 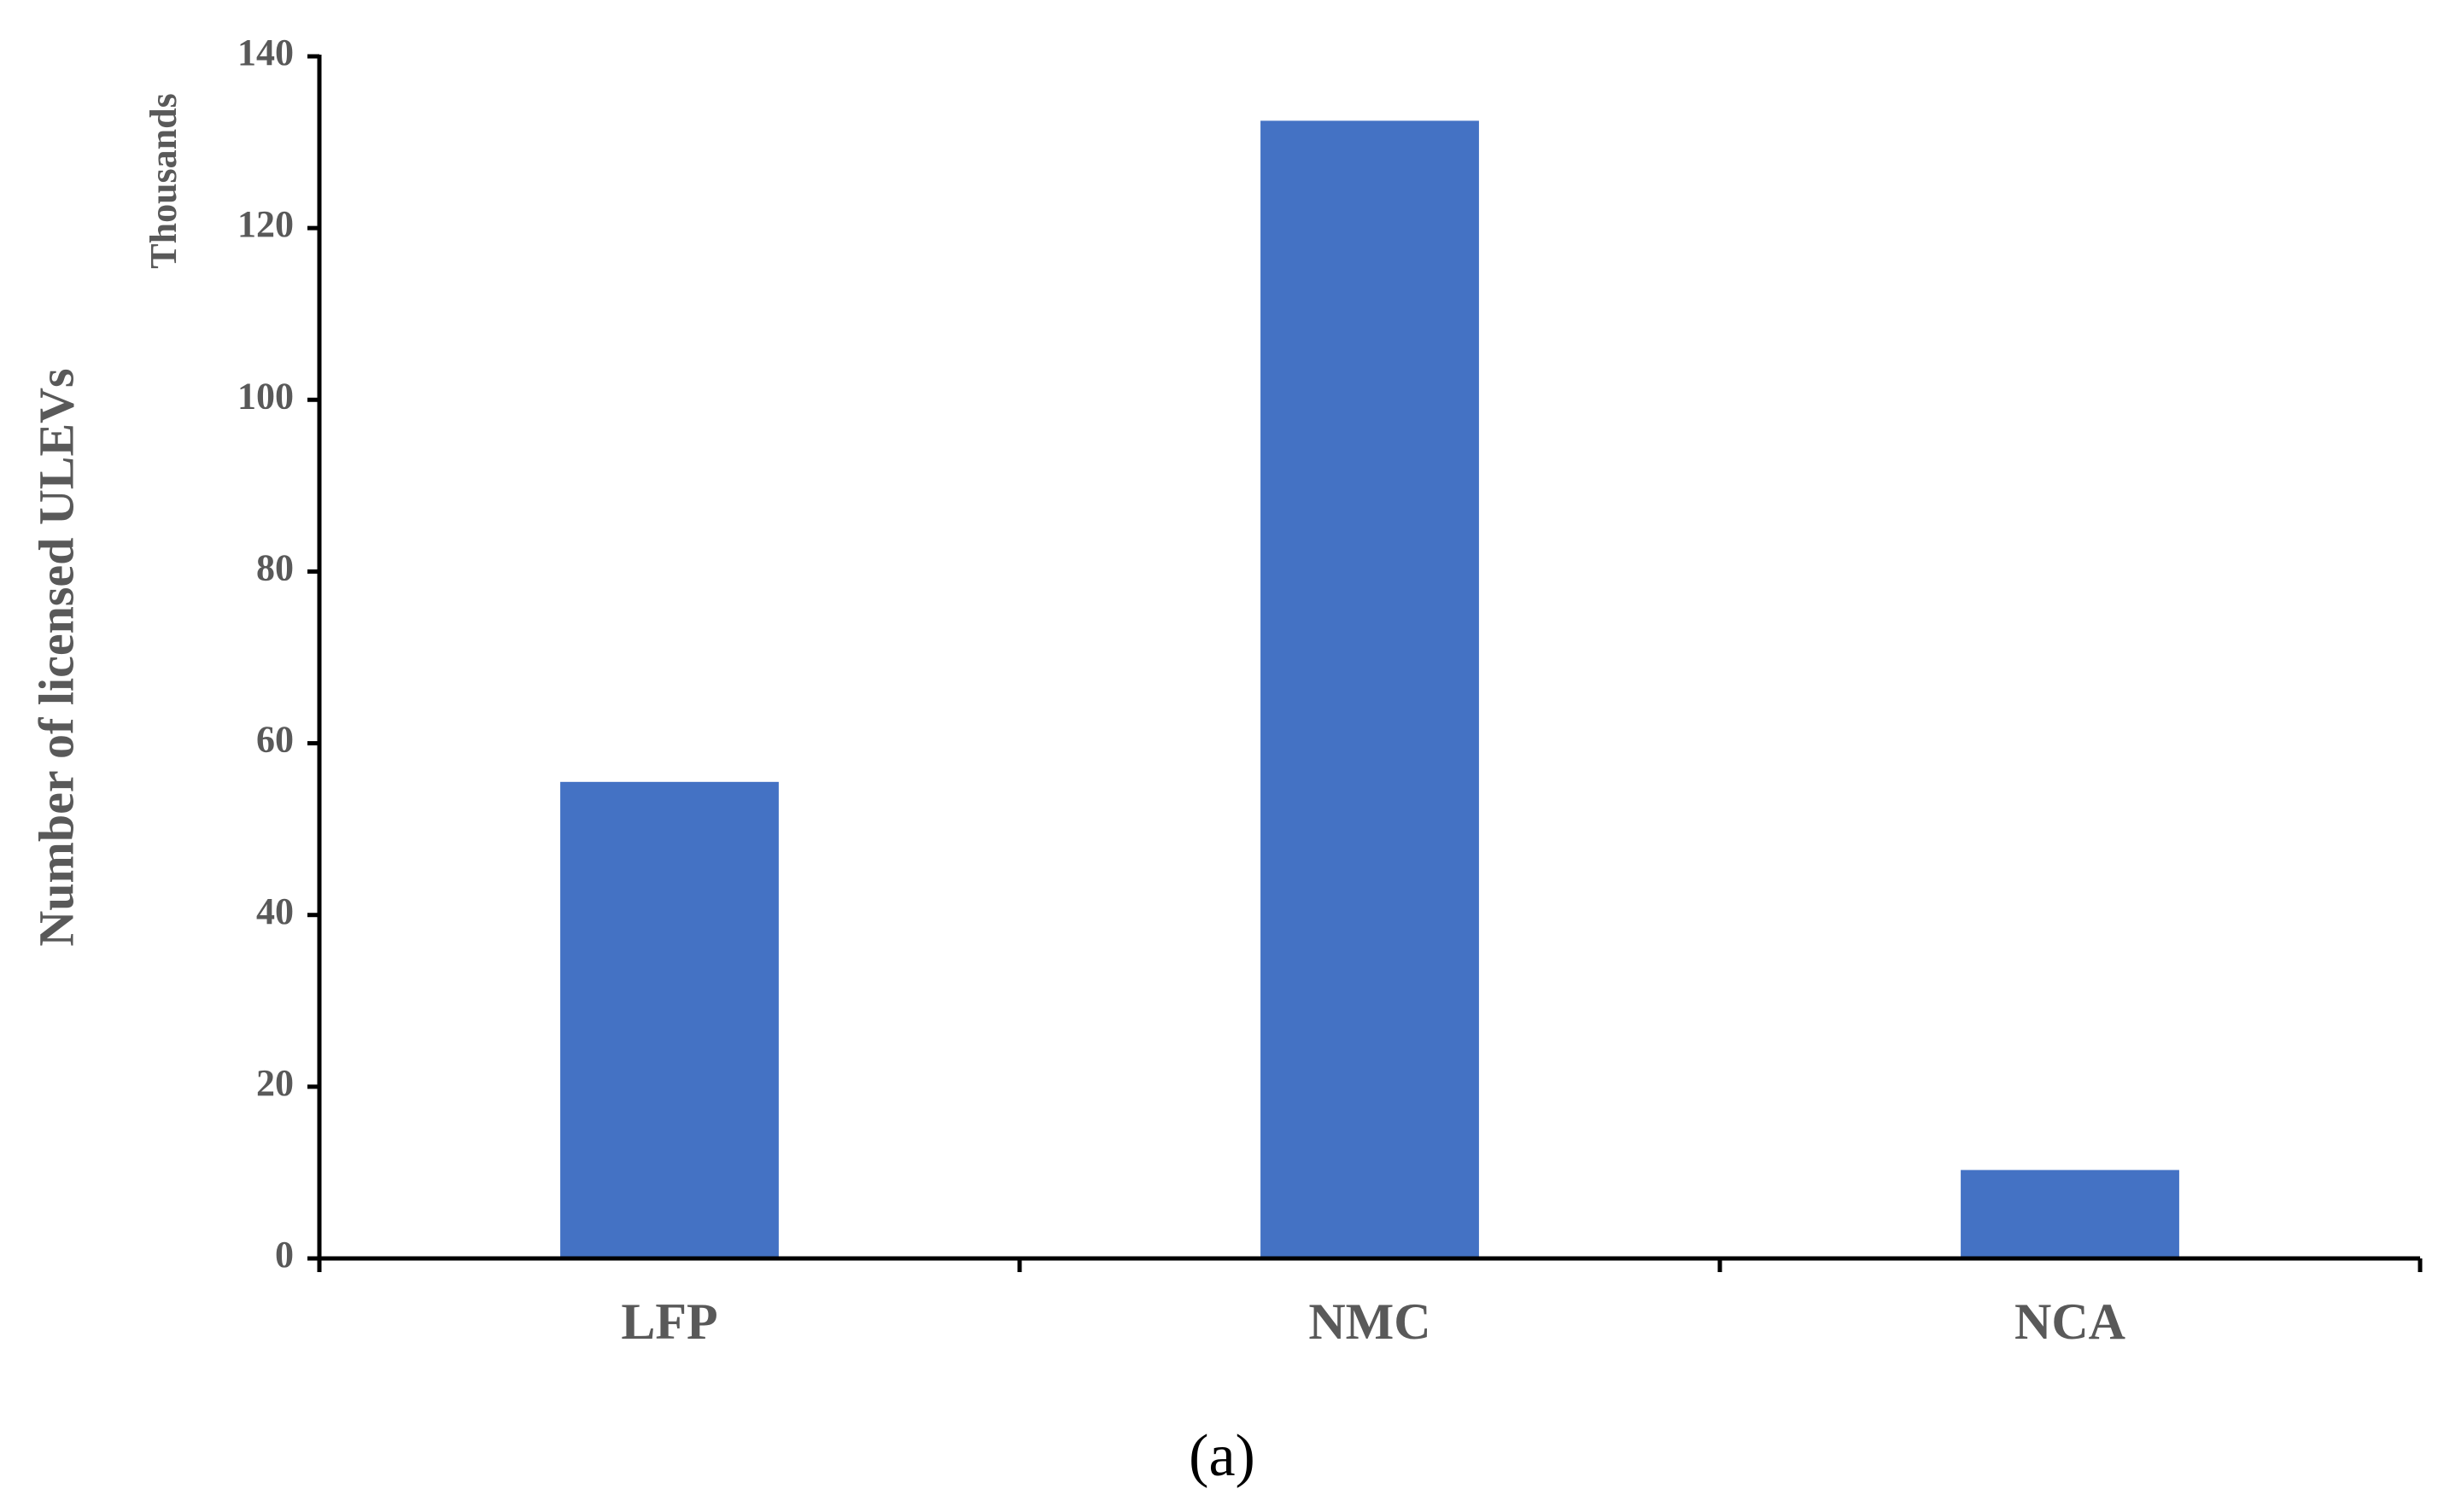 What do you see at coordinates (265, 396) in the screenshot?
I see `y-tick-label: 100` at bounding box center [265, 396].